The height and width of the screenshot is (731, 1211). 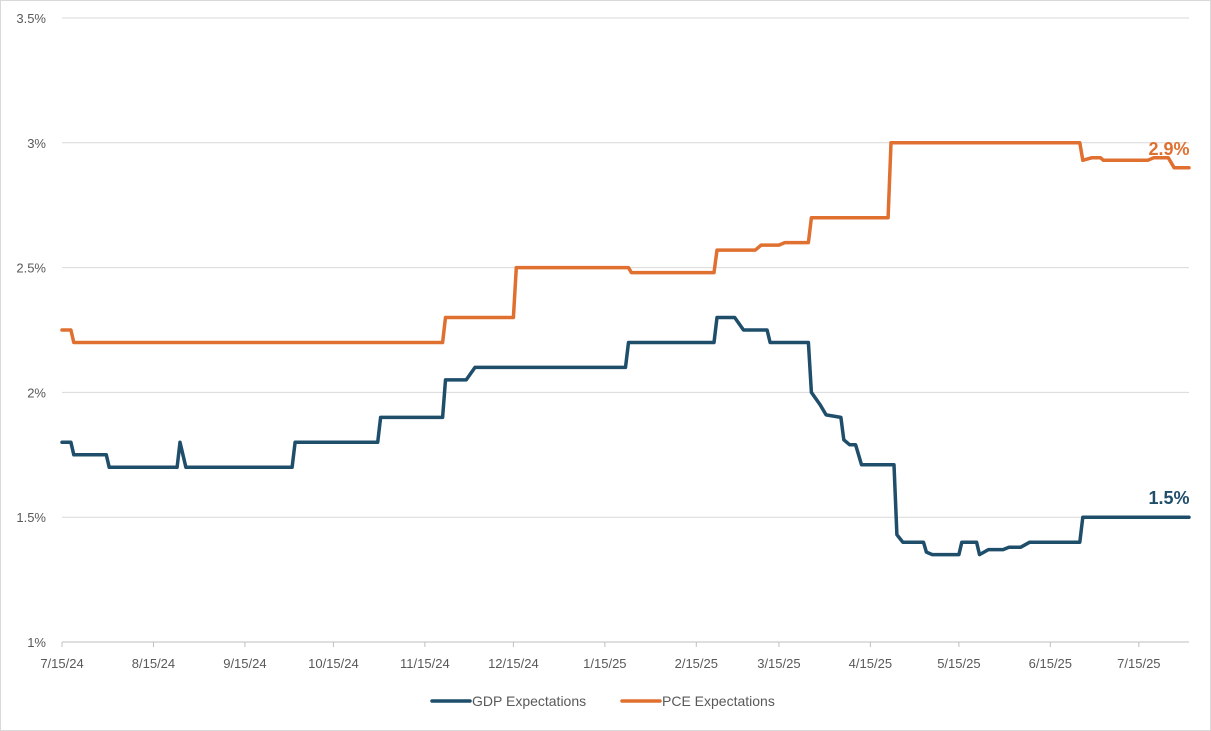 What do you see at coordinates (61, 663) in the screenshot?
I see `x-tick-label: 7/15/24` at bounding box center [61, 663].